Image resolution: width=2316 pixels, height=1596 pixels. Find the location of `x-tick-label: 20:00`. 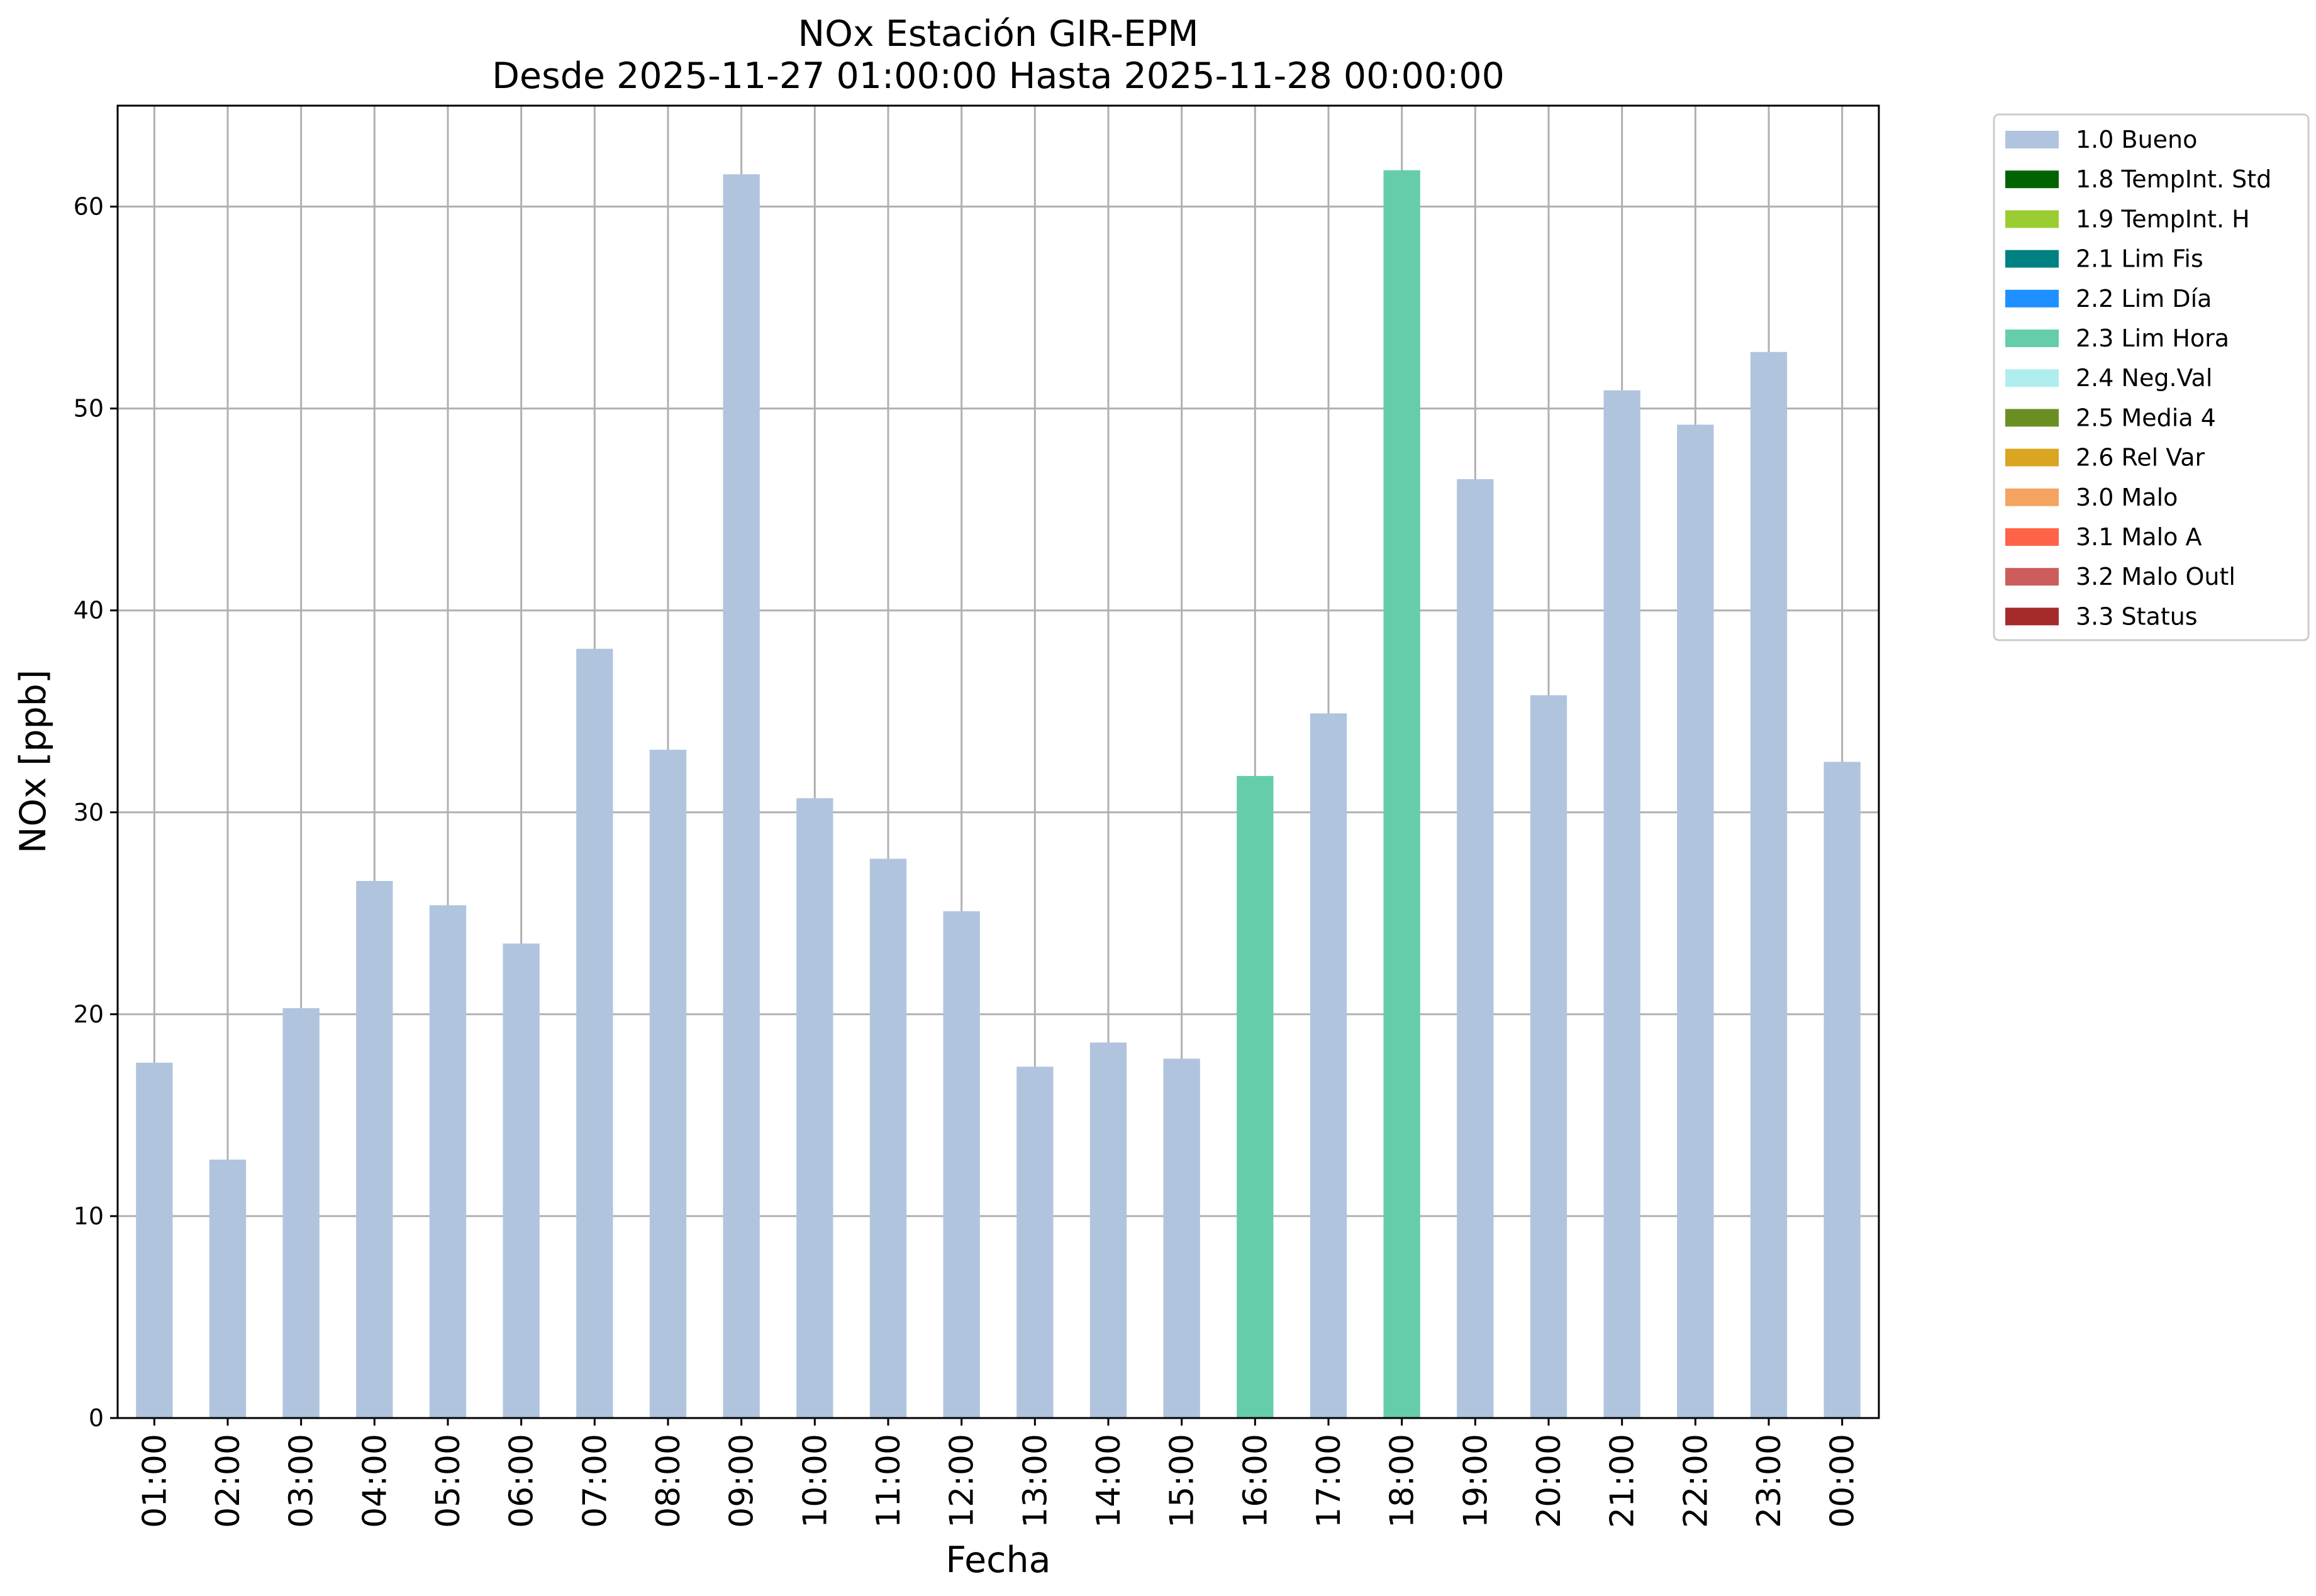

x-tick-label: 20:00 is located at coordinates (1549, 1481).